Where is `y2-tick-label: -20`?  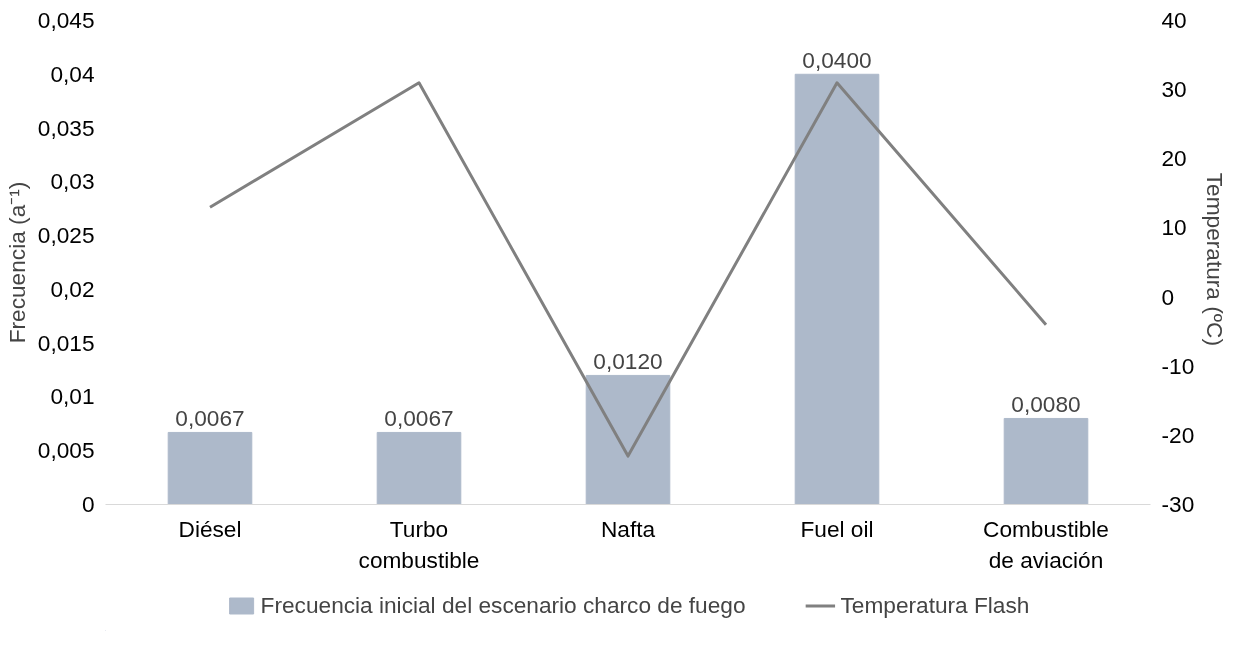 y2-tick-label: -20 is located at coordinates (1178, 434).